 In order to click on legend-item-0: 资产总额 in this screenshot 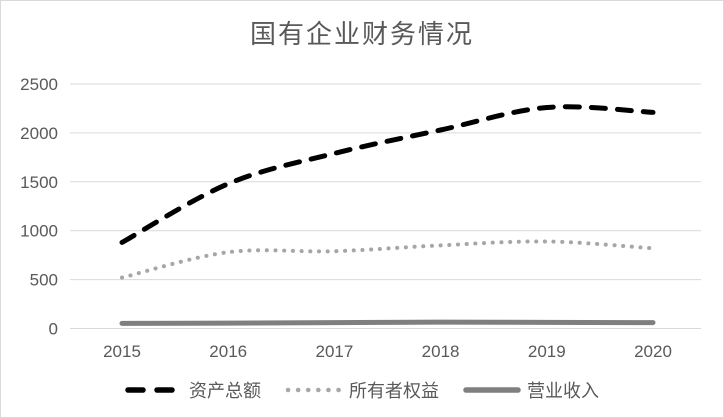, I will do `click(193, 390)`.